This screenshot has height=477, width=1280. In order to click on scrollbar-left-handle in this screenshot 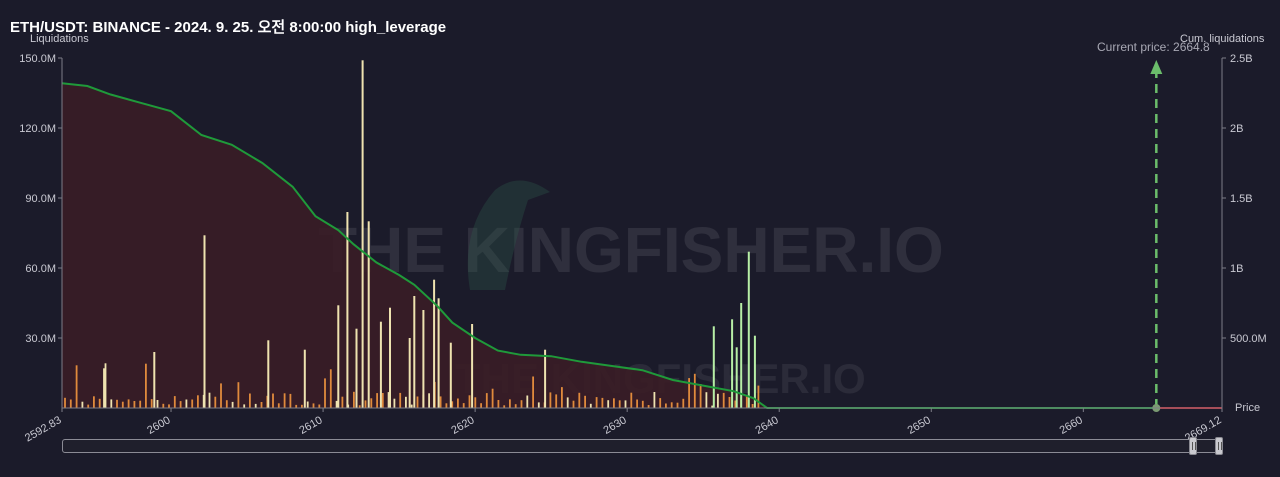, I will do `click(1193, 446)`.